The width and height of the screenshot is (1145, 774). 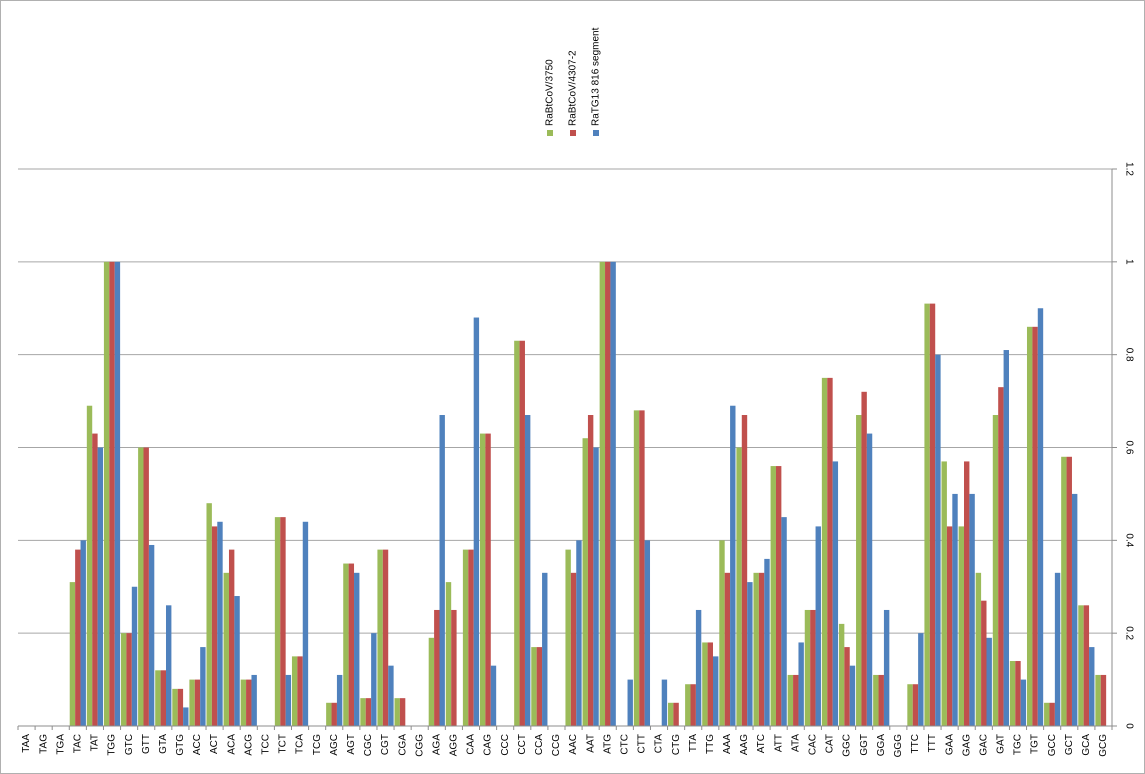 I want to click on x-tick-label: CTT, so click(x=642, y=743).